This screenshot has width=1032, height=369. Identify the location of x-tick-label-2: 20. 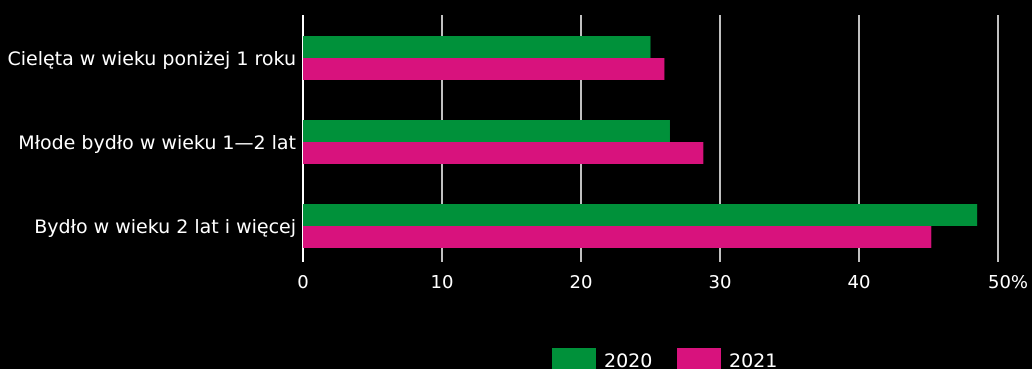
(581, 282).